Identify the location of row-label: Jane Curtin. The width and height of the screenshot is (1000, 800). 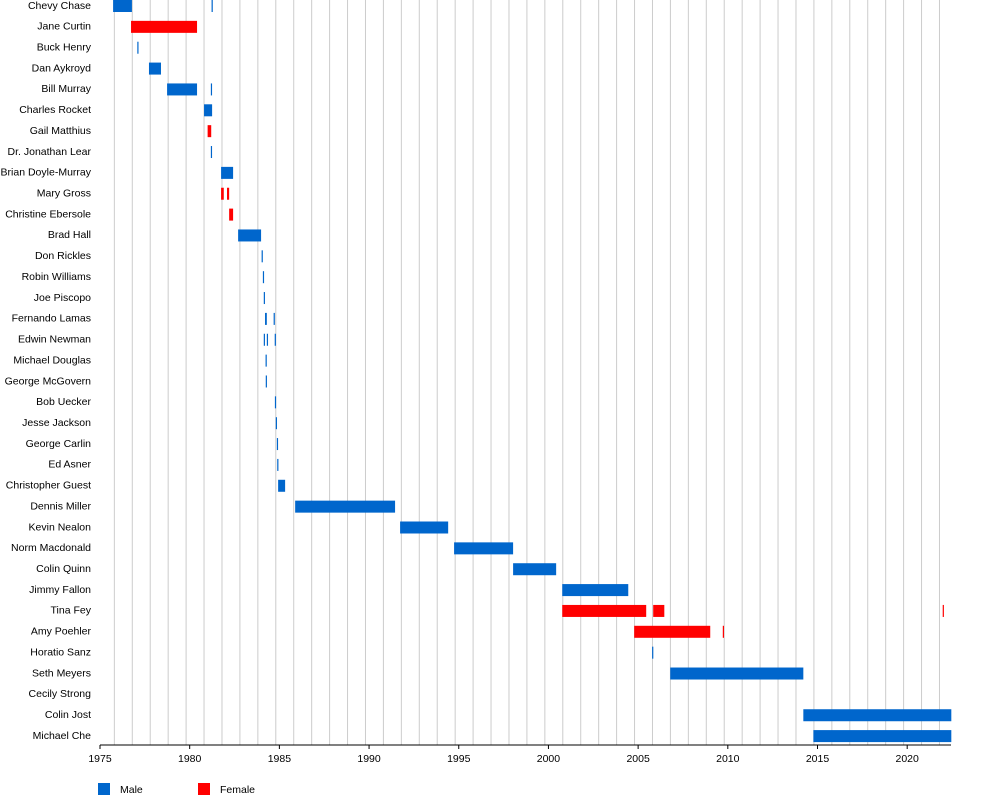
(64, 27).